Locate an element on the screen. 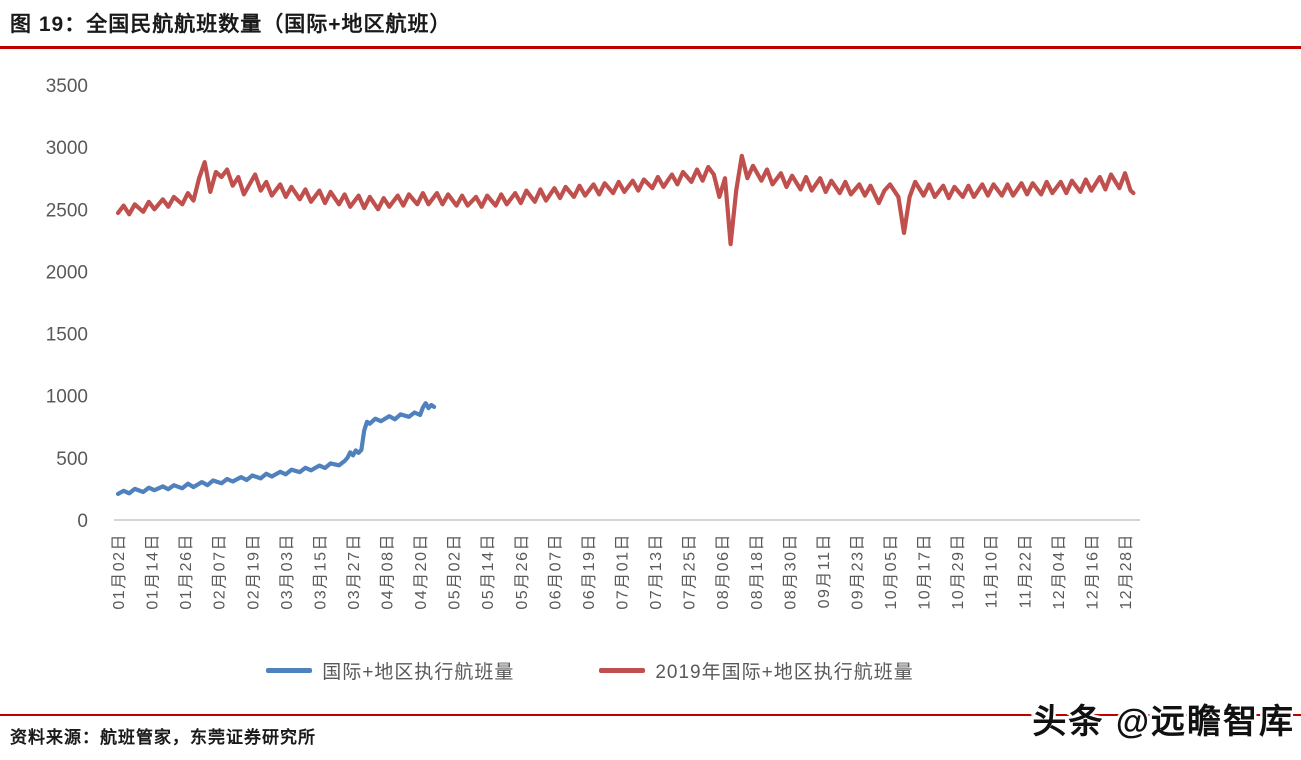 The width and height of the screenshot is (1301, 760). legend-item-2019: 2019年国际+地区执行航班量 is located at coordinates (756, 670).